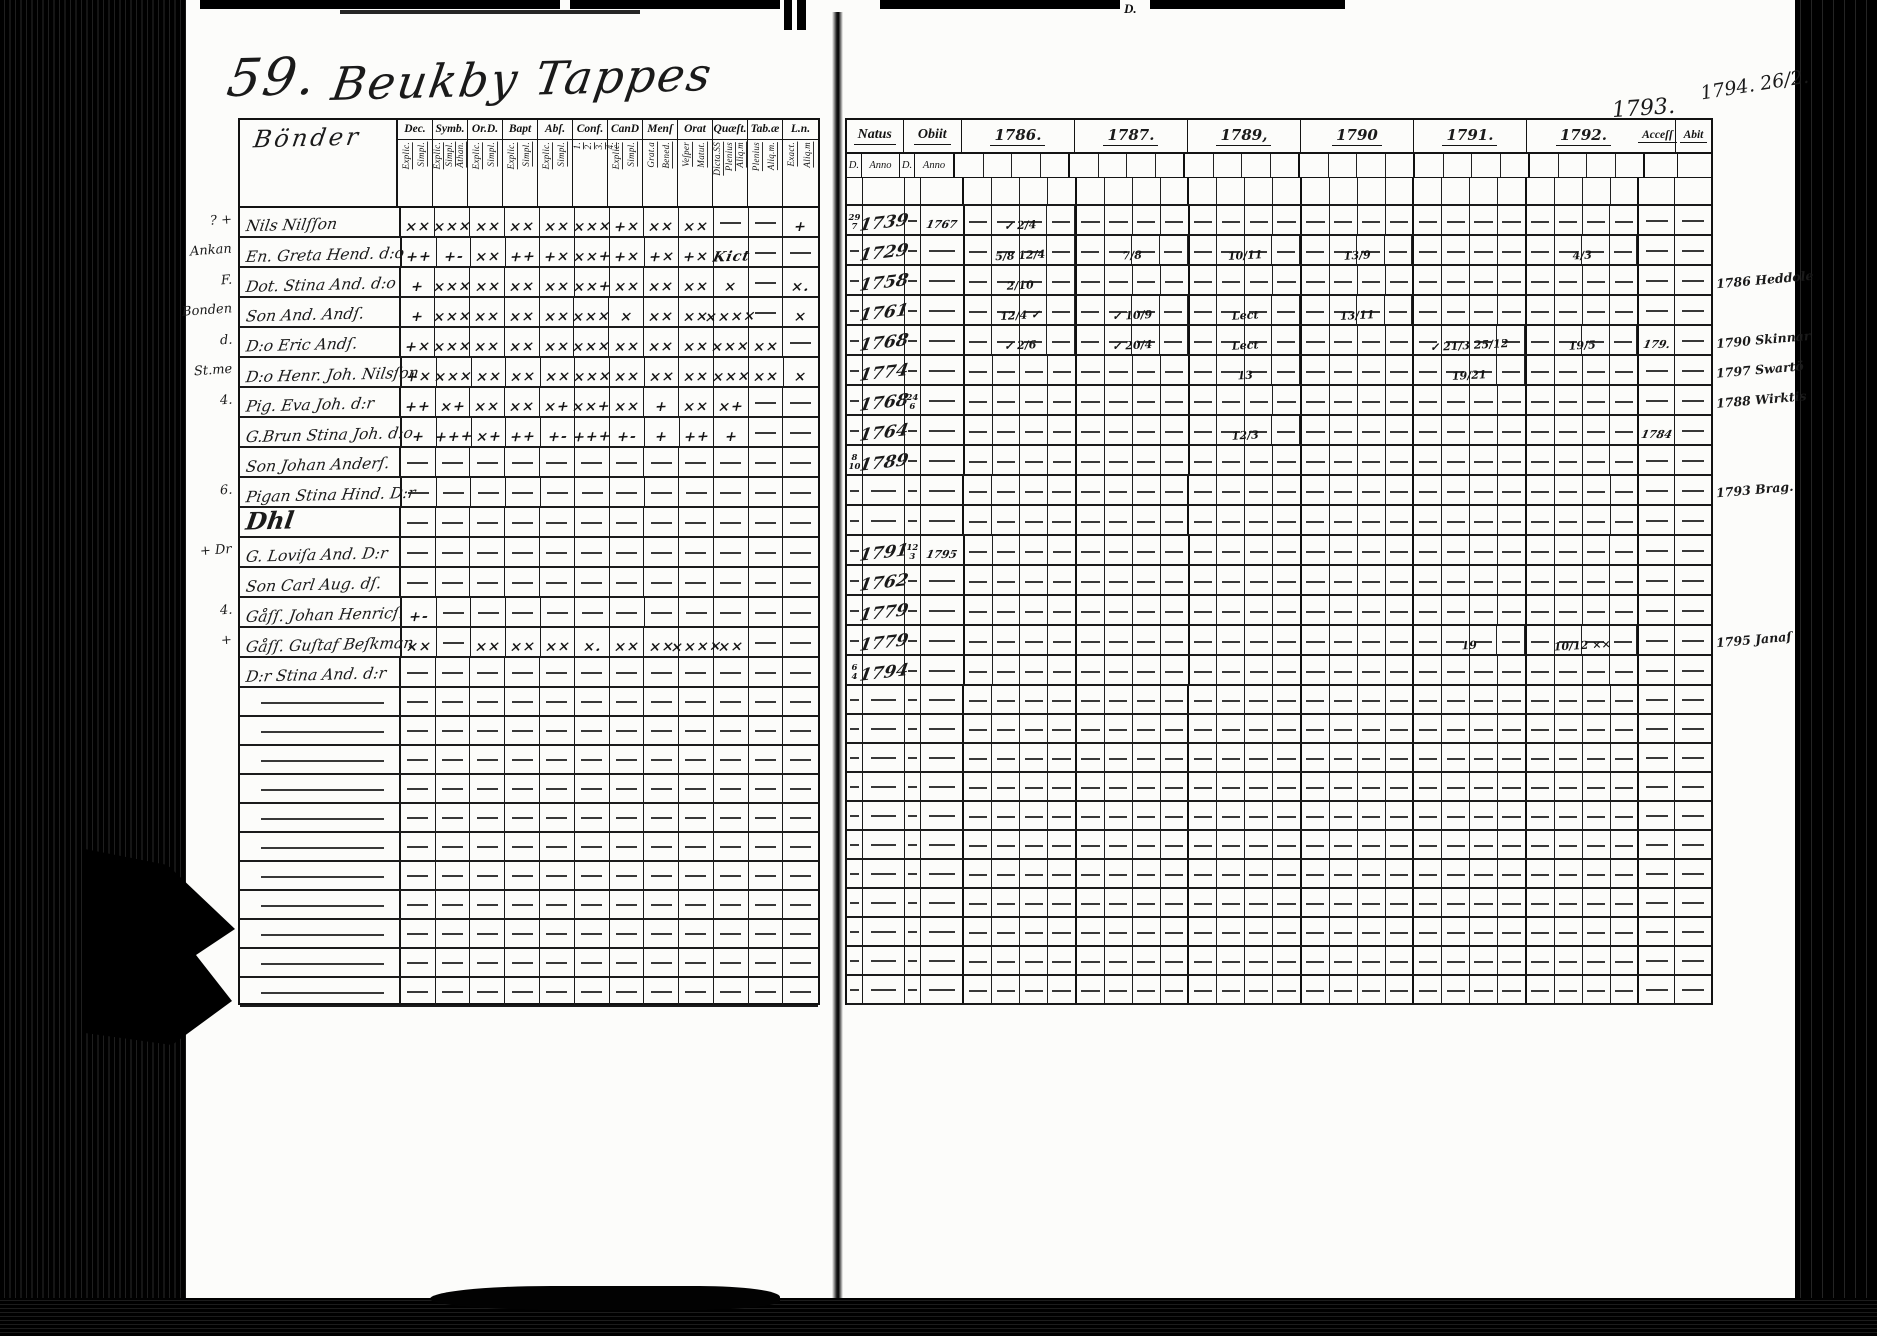 This screenshot has width=1900, height=1336. What do you see at coordinates (316, 554) in the screenshot?
I see `person-name: G. Loviſa And. D:r` at bounding box center [316, 554].